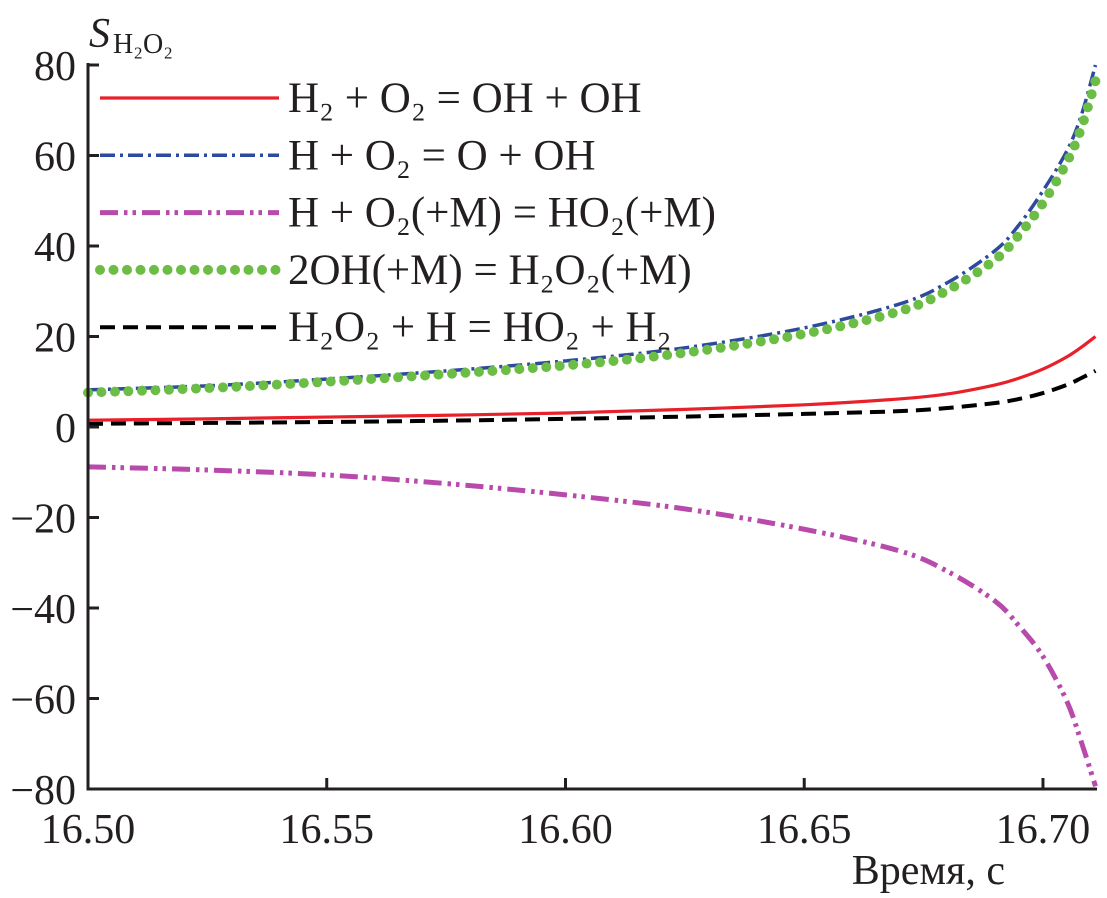 This screenshot has width=1107, height=898. What do you see at coordinates (99, 34) in the screenshot?
I see `y-axis-label-symbol: S` at bounding box center [99, 34].